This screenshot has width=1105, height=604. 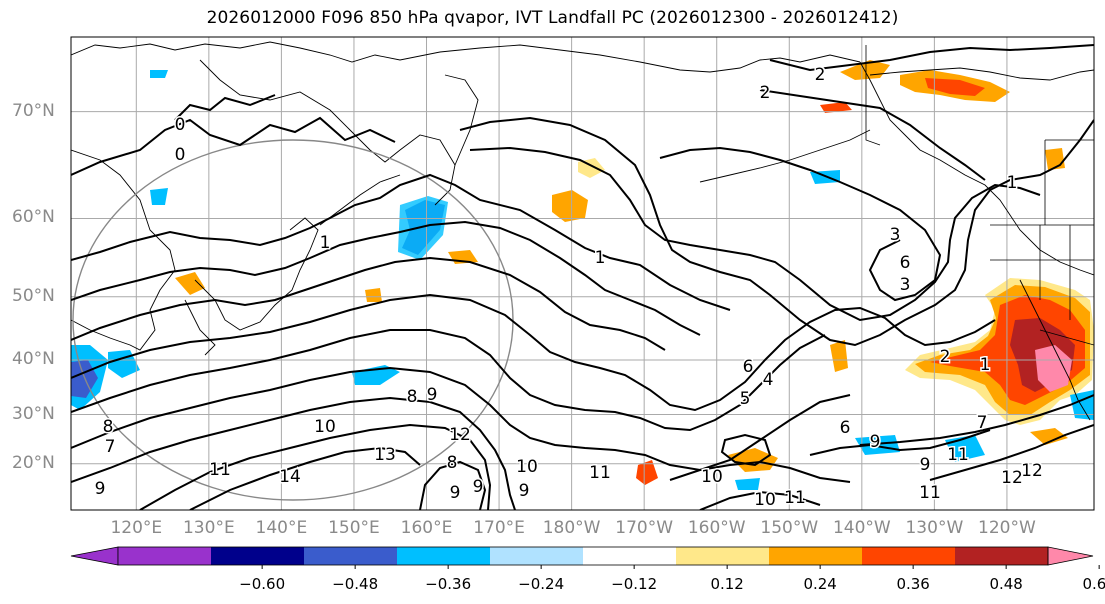 I want to click on shade-positive-np6, so click(x=373, y=295).